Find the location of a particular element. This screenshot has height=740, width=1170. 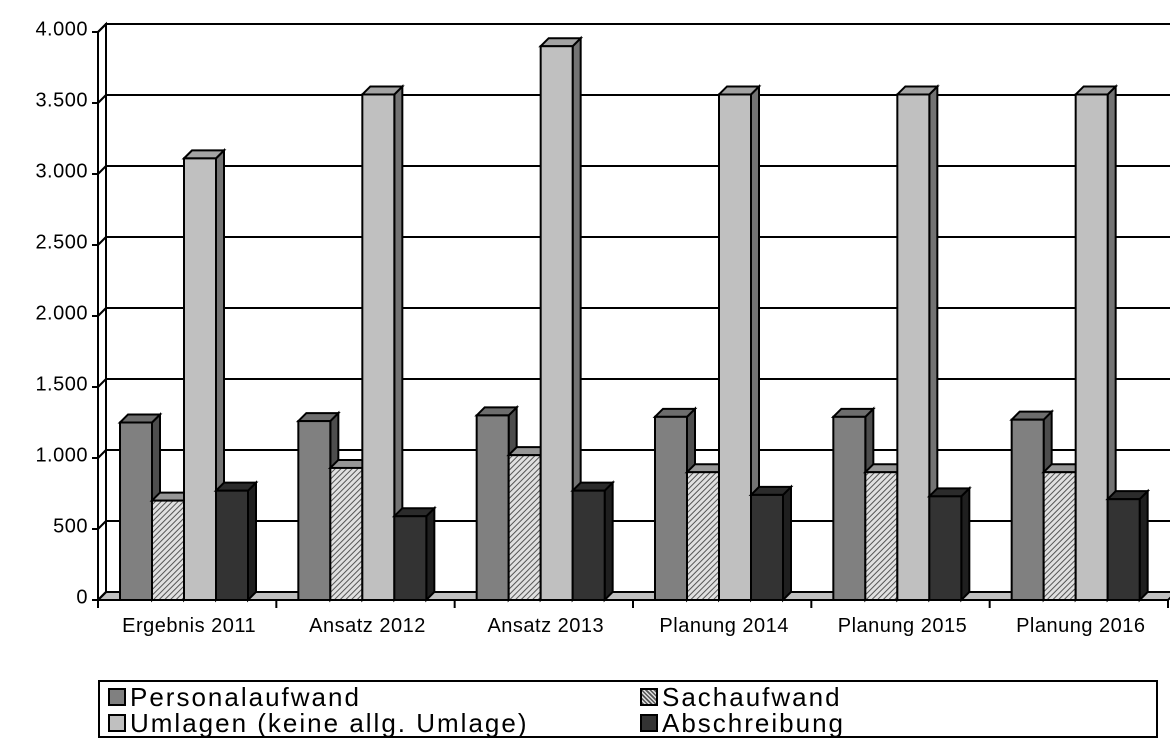

y-tick-label: 4.000 is located at coordinates (61, 29).